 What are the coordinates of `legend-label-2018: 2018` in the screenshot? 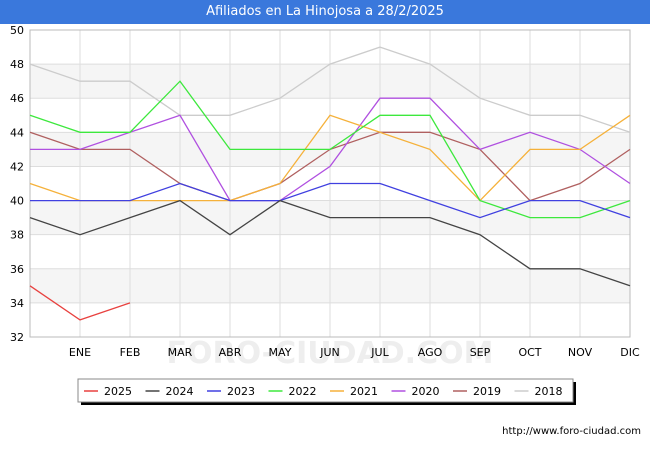 It's located at (549, 391).